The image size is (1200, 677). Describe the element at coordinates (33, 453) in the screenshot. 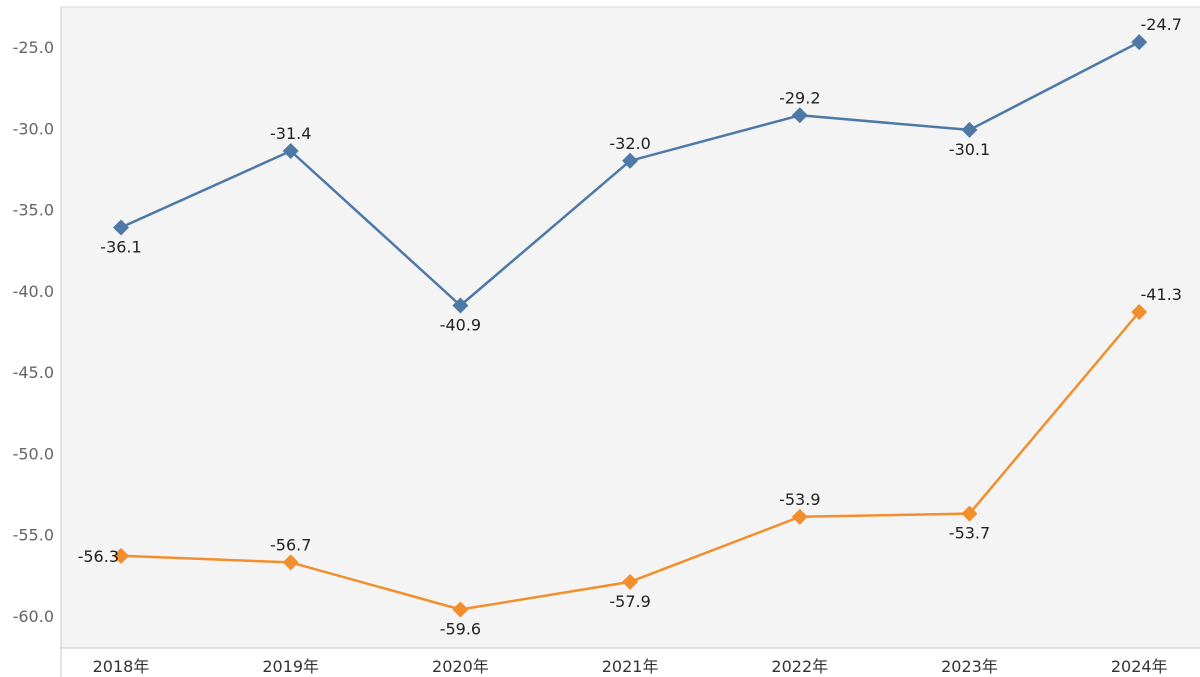

I see `y-tick-label: -50.0` at that location.